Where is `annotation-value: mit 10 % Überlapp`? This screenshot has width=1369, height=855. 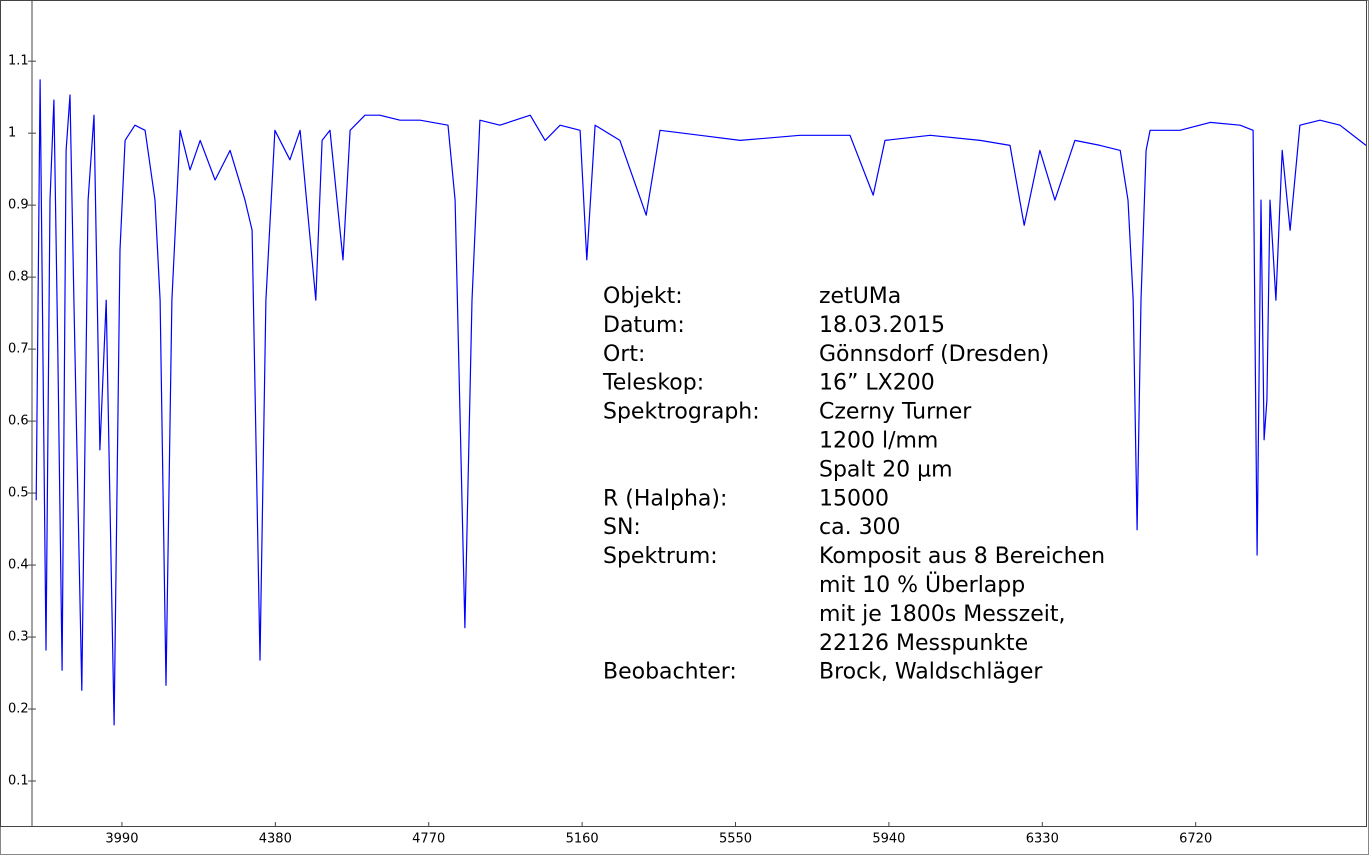
annotation-value: mit 10 % Überlapp is located at coordinates (922, 585).